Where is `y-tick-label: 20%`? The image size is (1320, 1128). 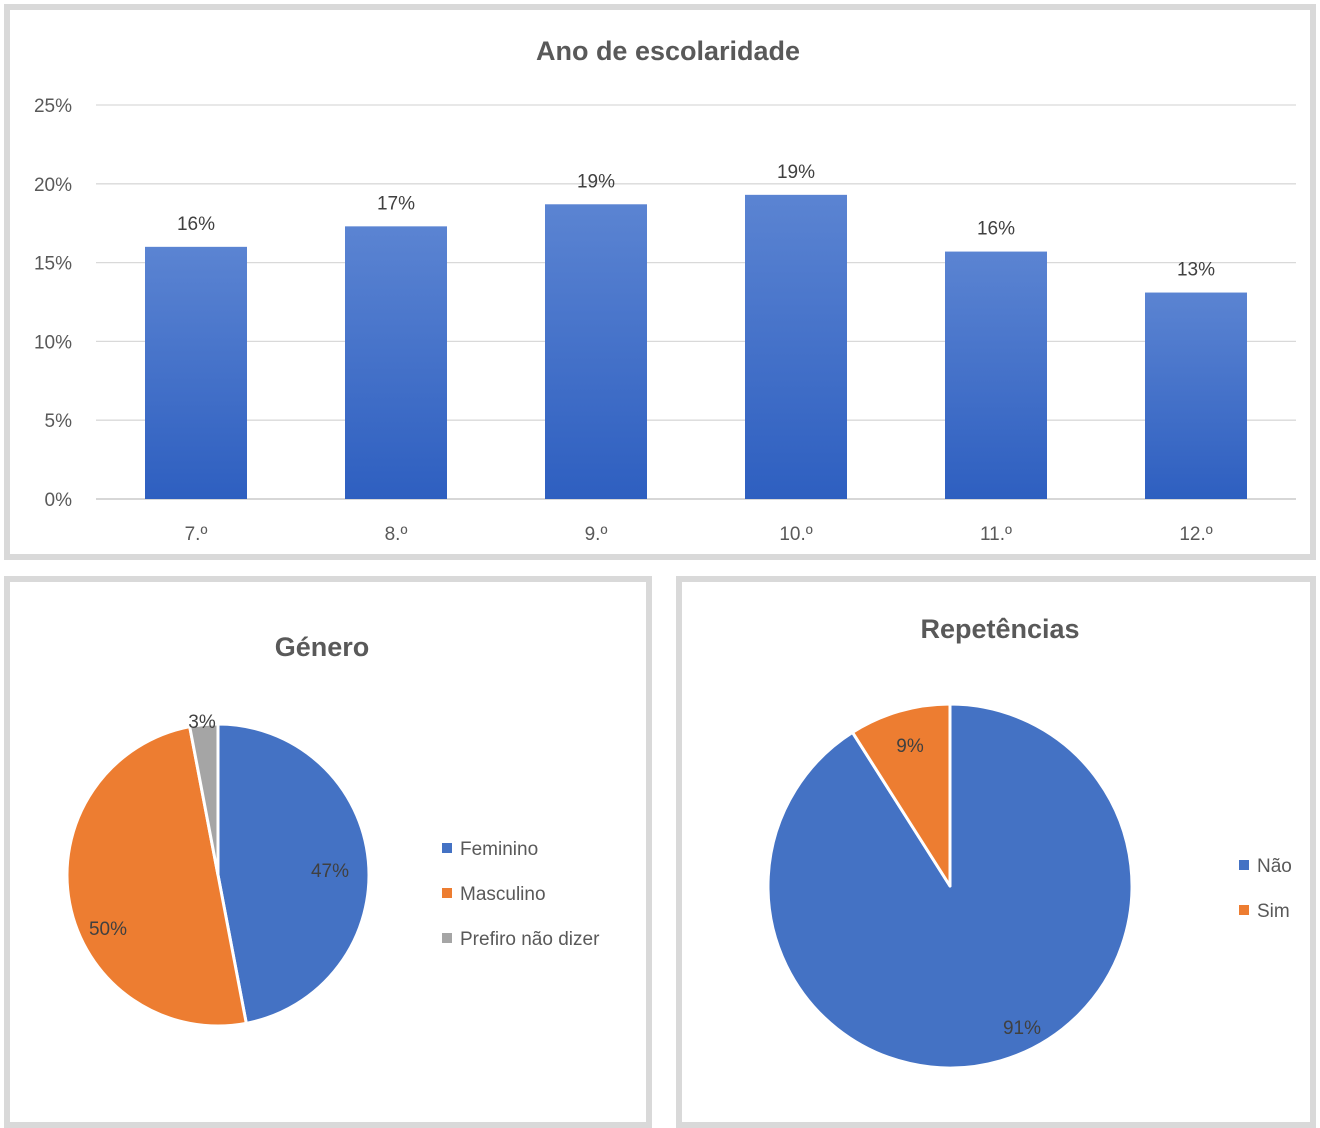
y-tick-label: 20% is located at coordinates (53, 185).